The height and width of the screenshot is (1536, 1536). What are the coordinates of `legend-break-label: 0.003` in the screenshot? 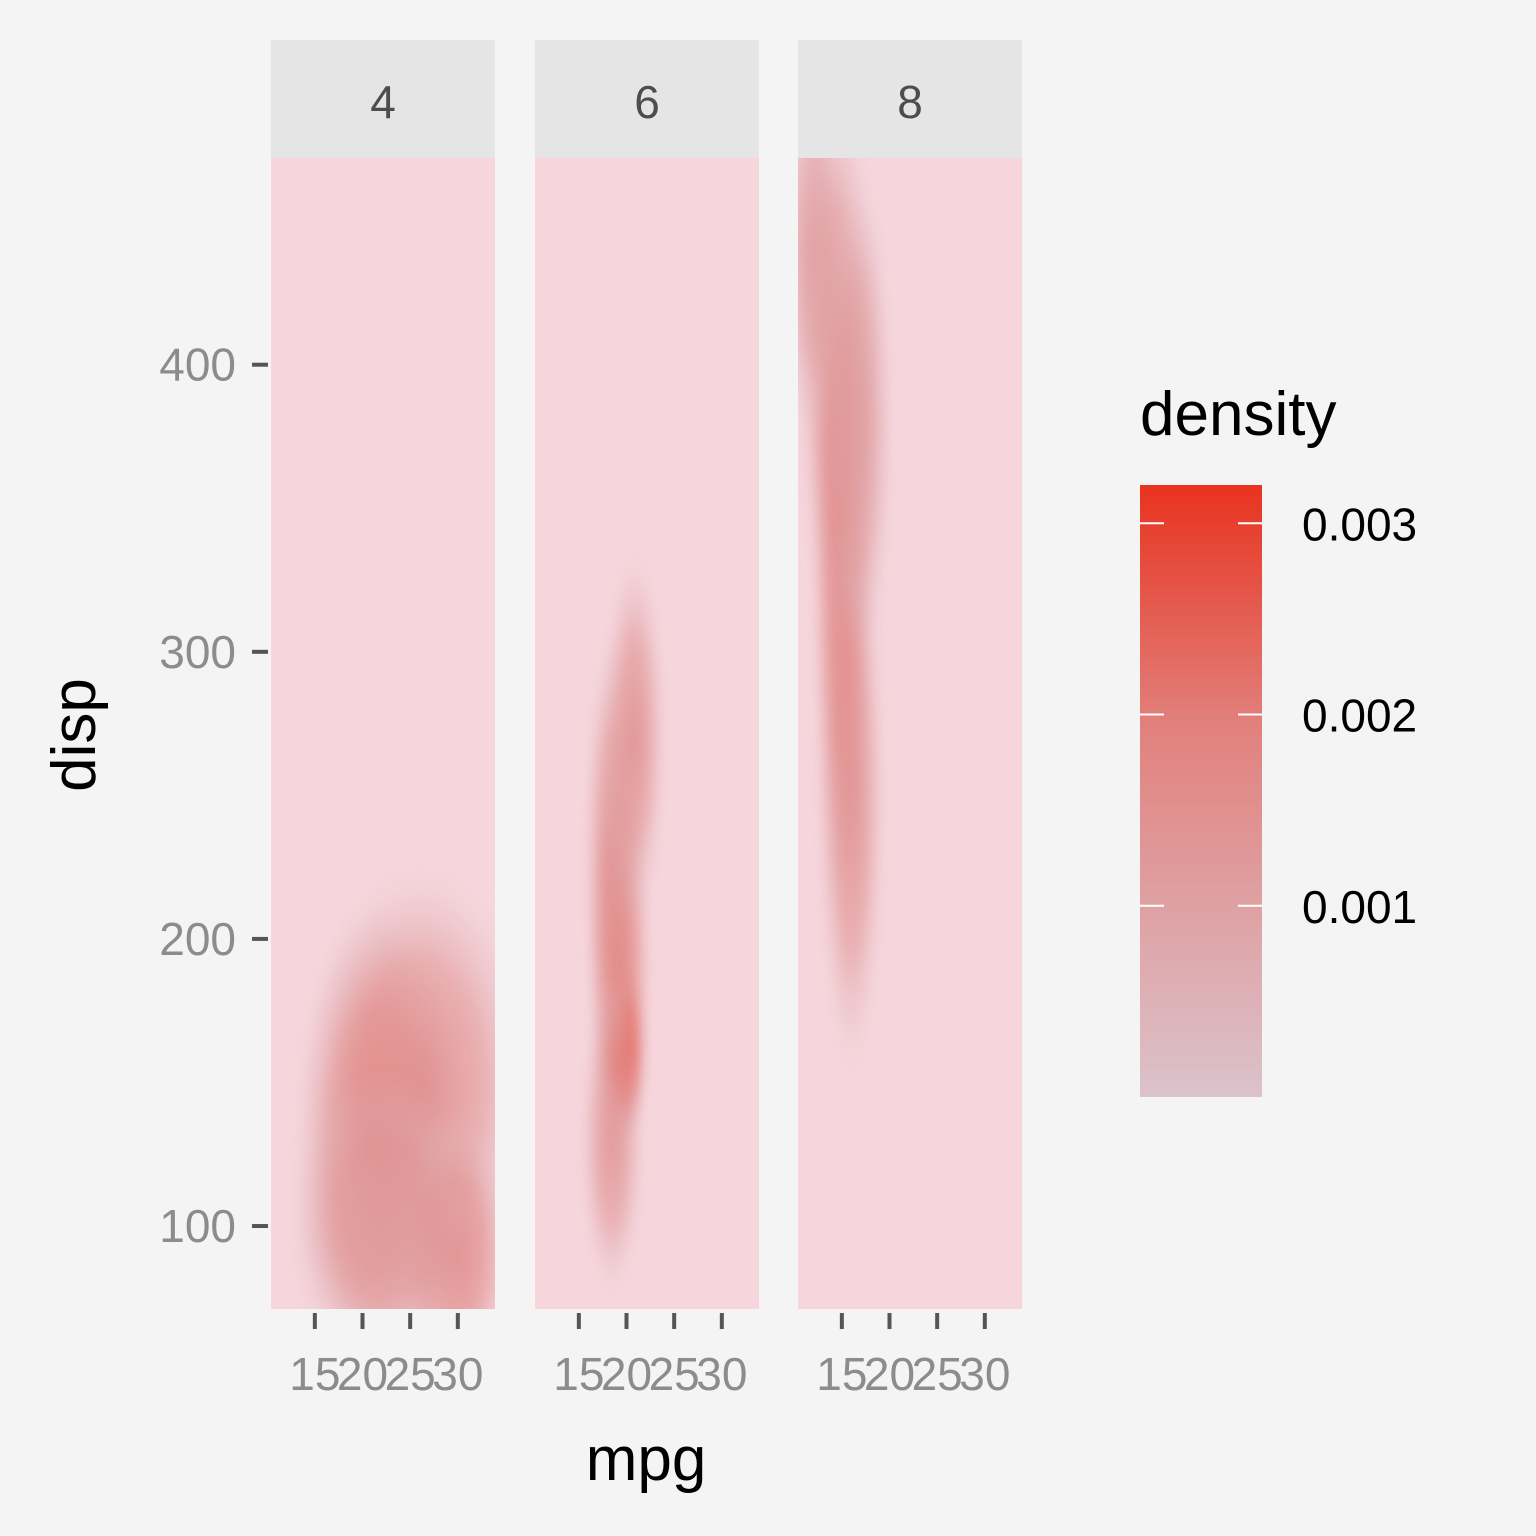 It's located at (1359, 524).